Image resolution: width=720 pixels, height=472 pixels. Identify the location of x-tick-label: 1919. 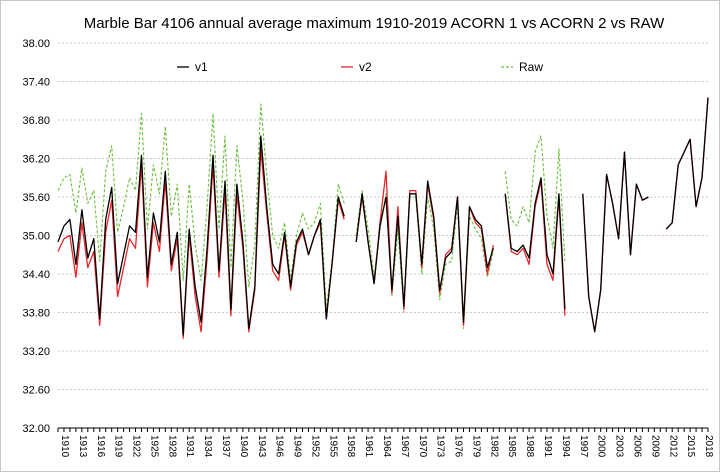
(118, 446).